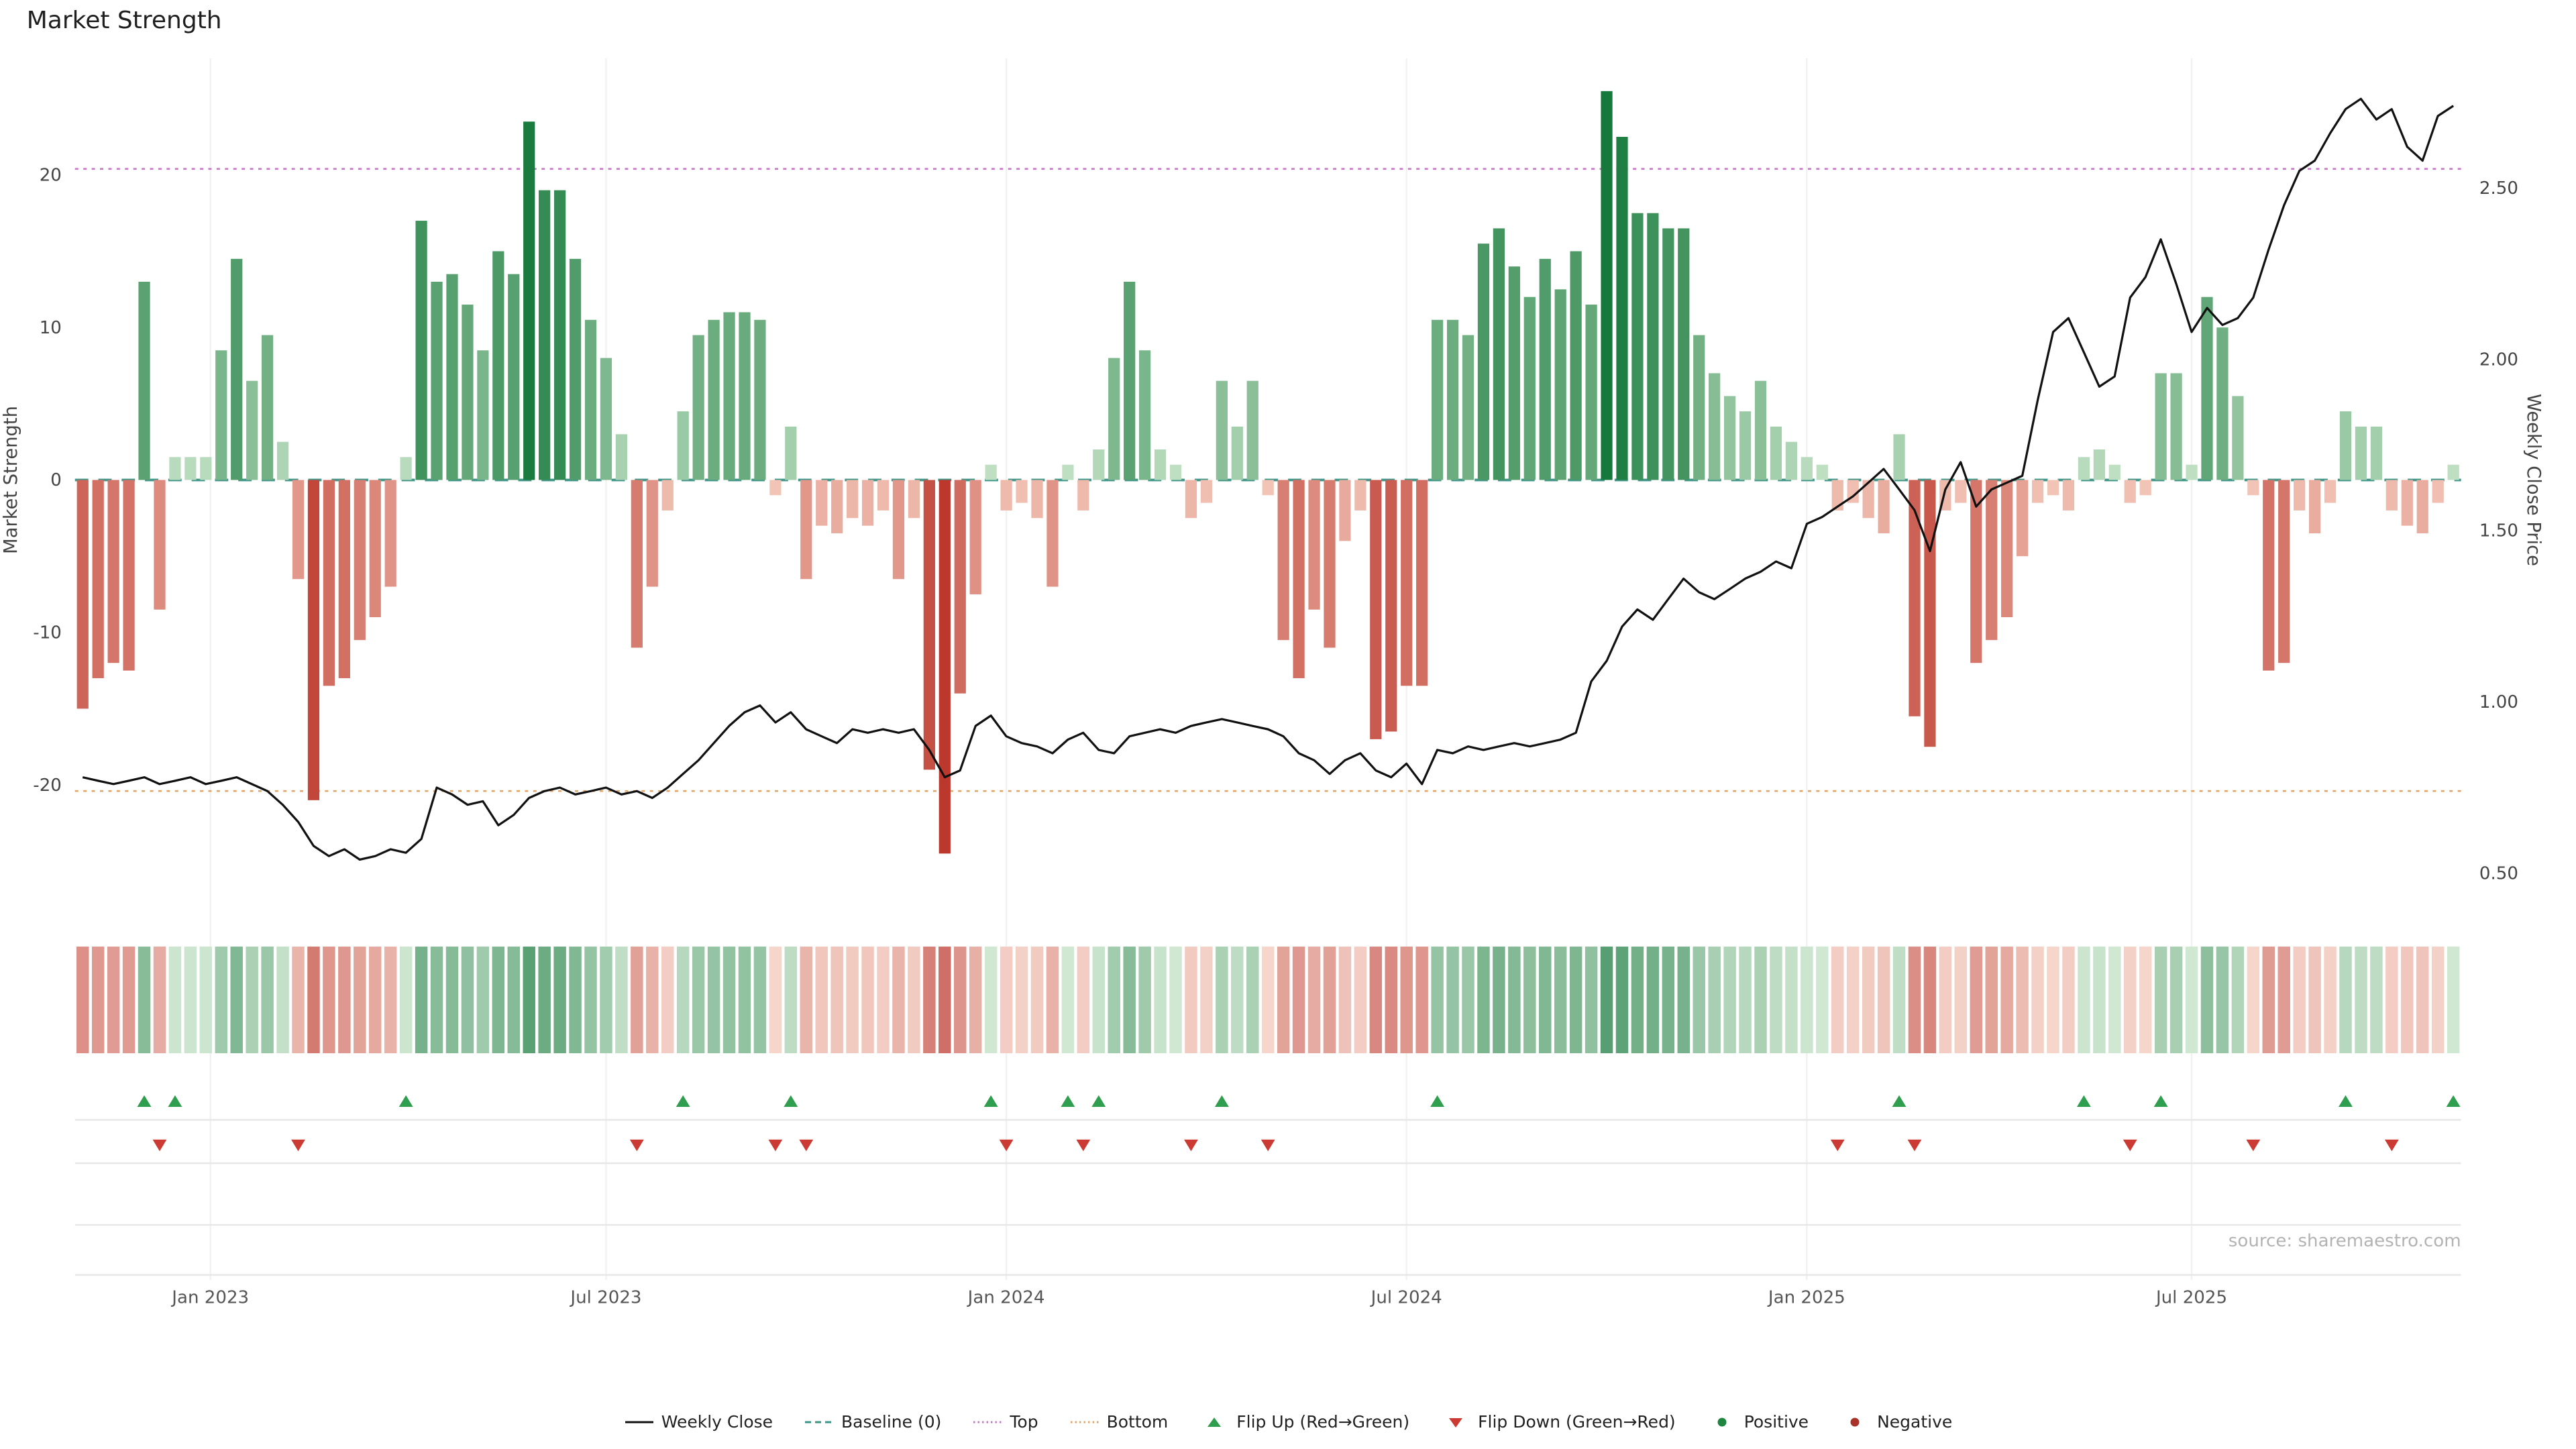 This screenshot has height=1449, width=2576. I want to click on left-axis-title: Market Strength, so click(11, 480).